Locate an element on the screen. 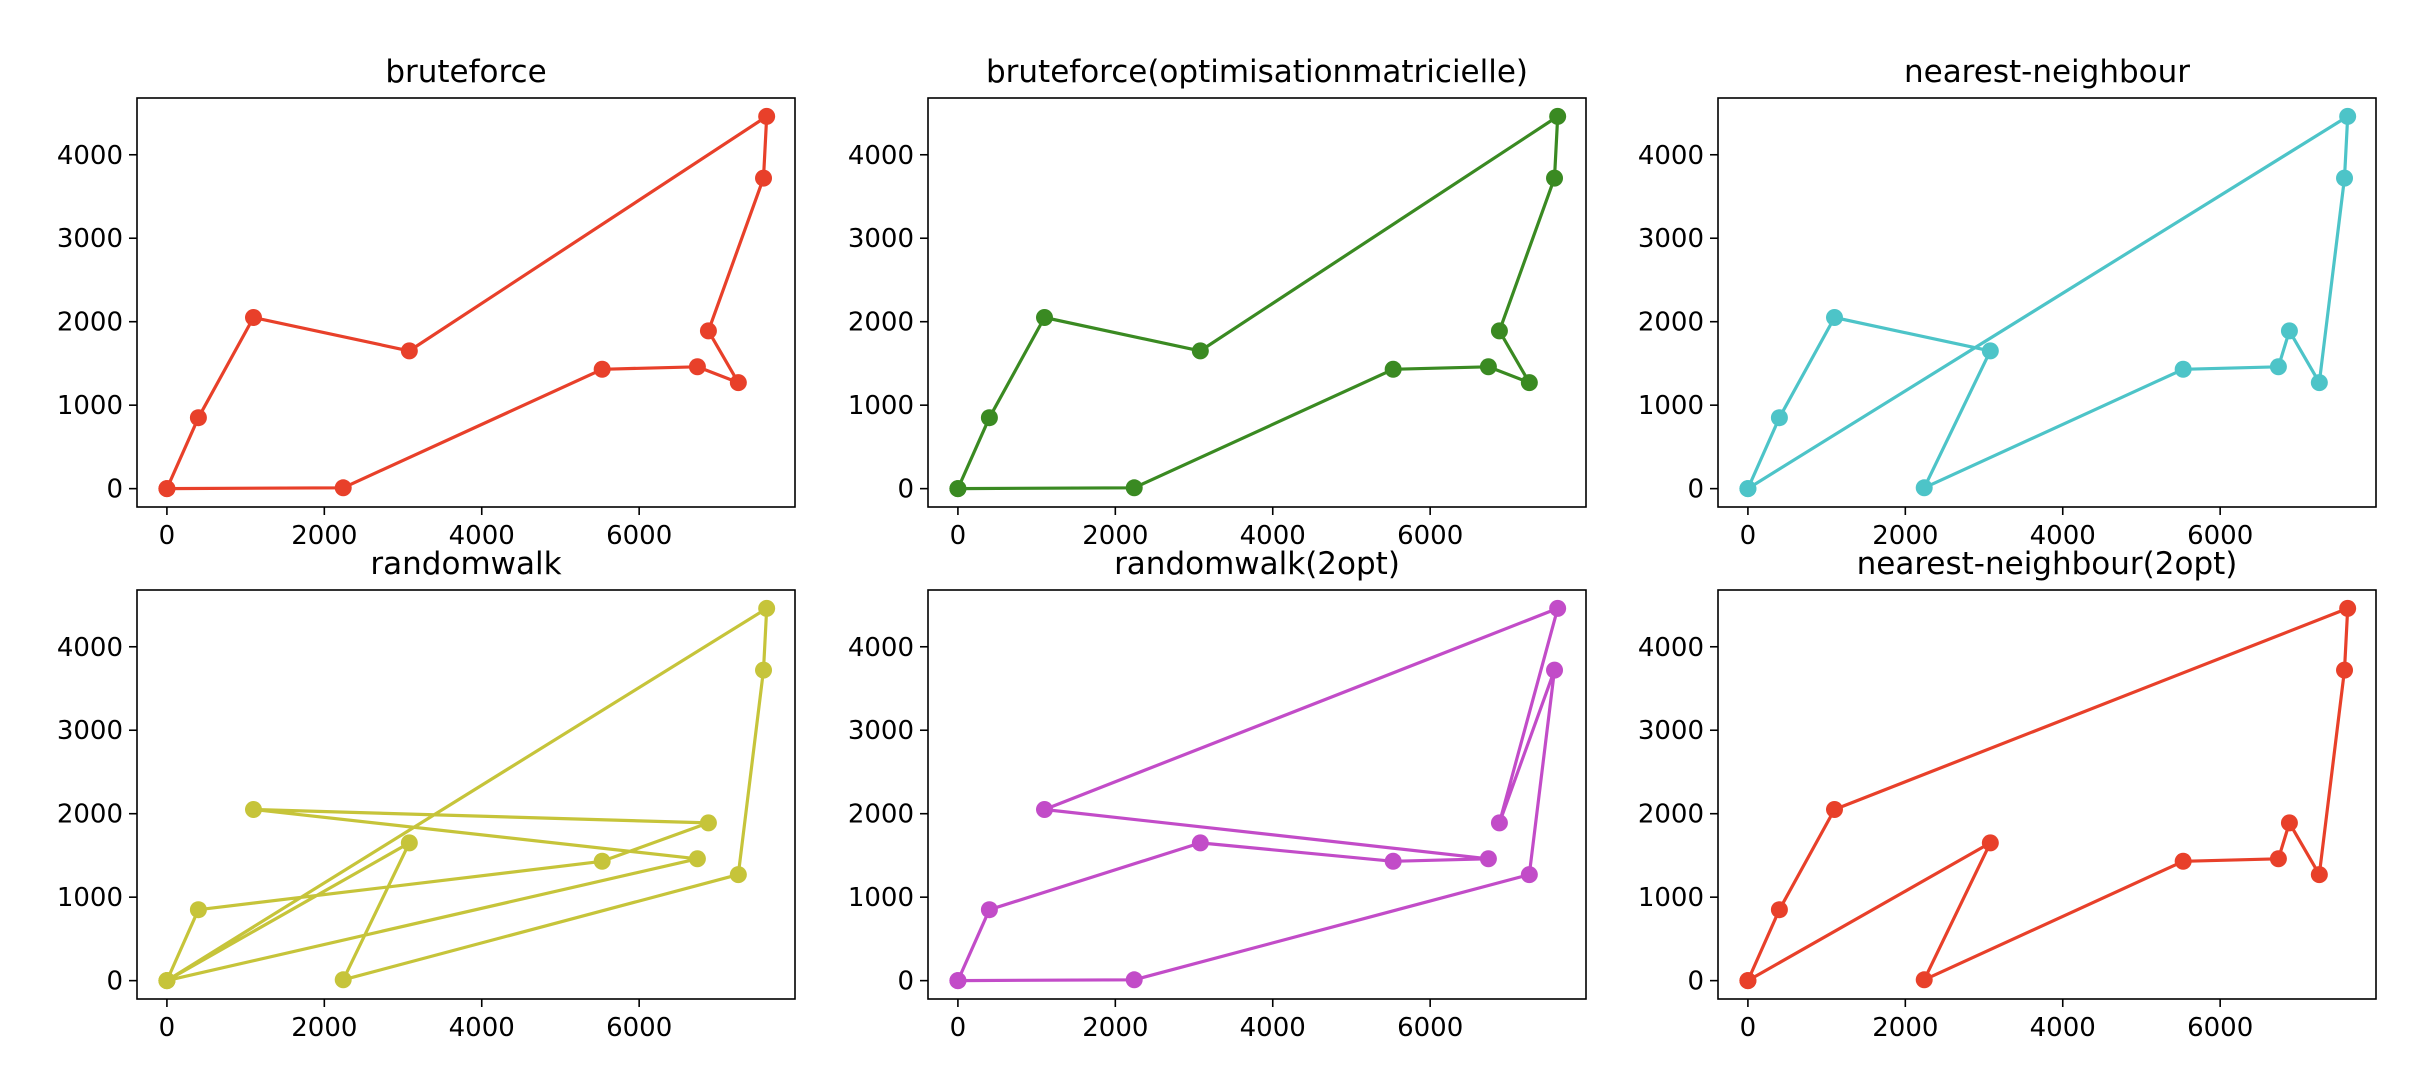 The height and width of the screenshot is (1074, 2428). subplot-1: bruteforce 0 2000 4000 6000 0 1000 2000 3000 4000 is located at coordinates (426, 302).